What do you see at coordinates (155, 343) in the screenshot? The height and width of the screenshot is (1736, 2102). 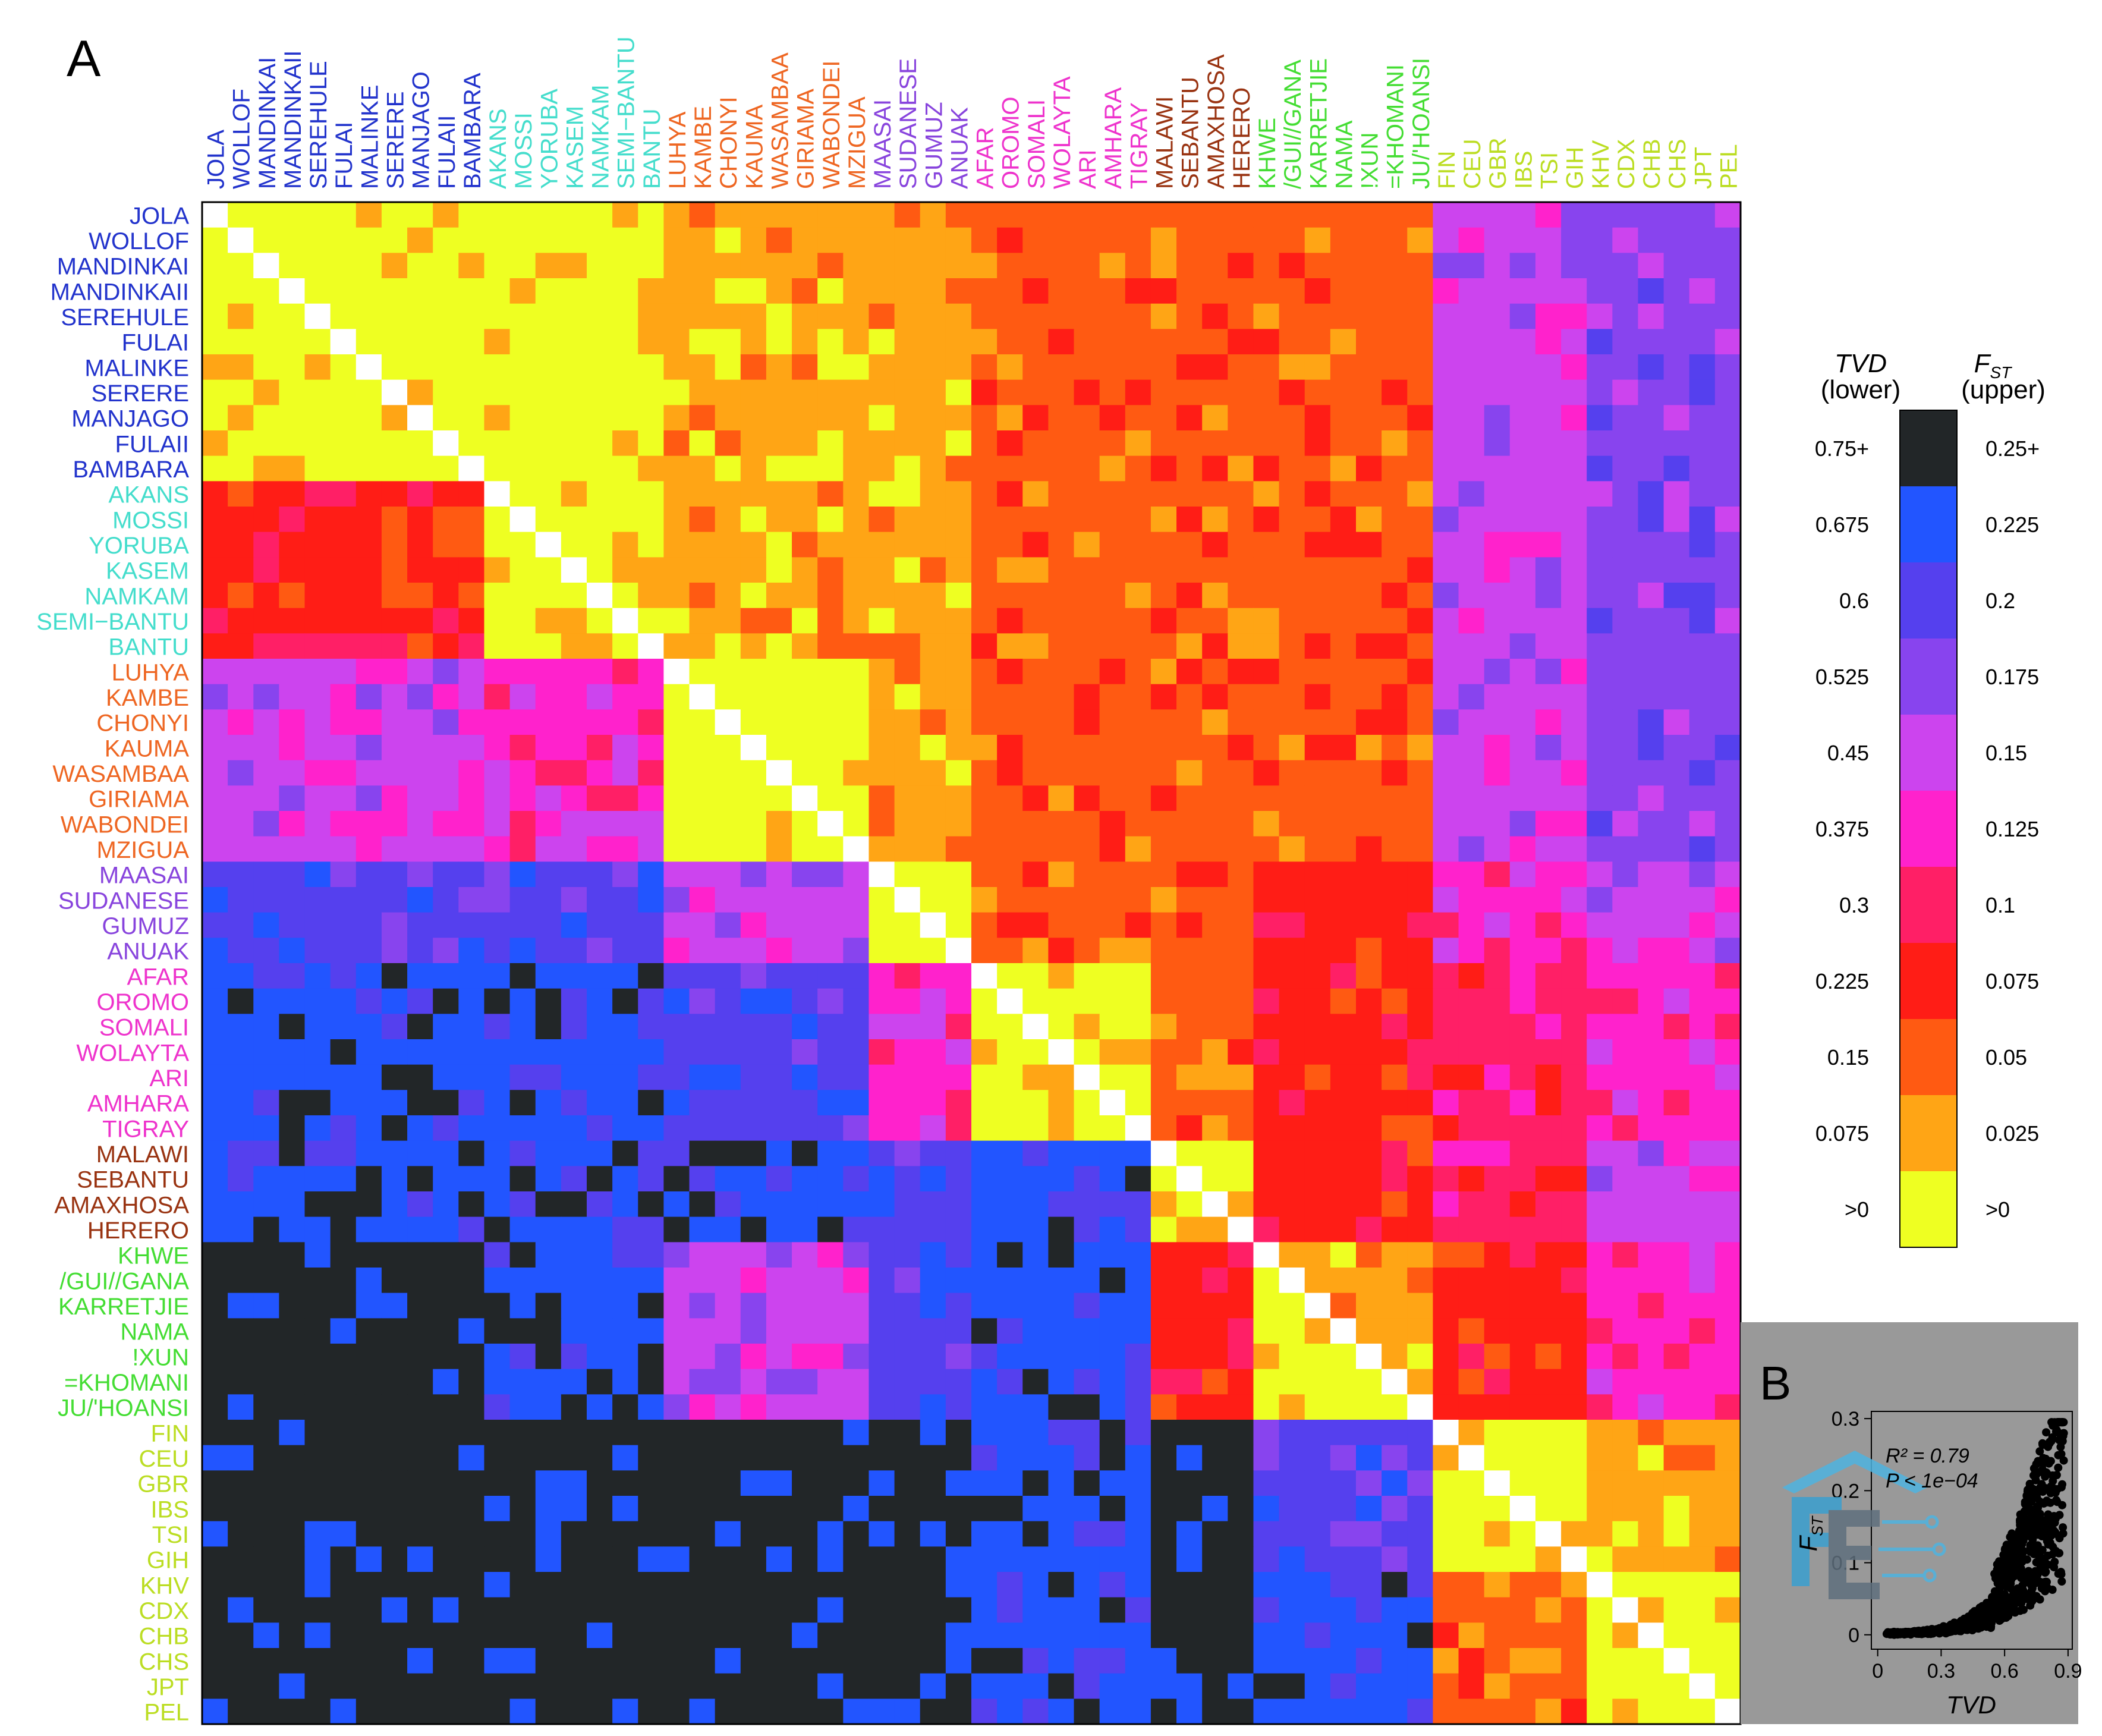 I see `row-label: FULAI` at bounding box center [155, 343].